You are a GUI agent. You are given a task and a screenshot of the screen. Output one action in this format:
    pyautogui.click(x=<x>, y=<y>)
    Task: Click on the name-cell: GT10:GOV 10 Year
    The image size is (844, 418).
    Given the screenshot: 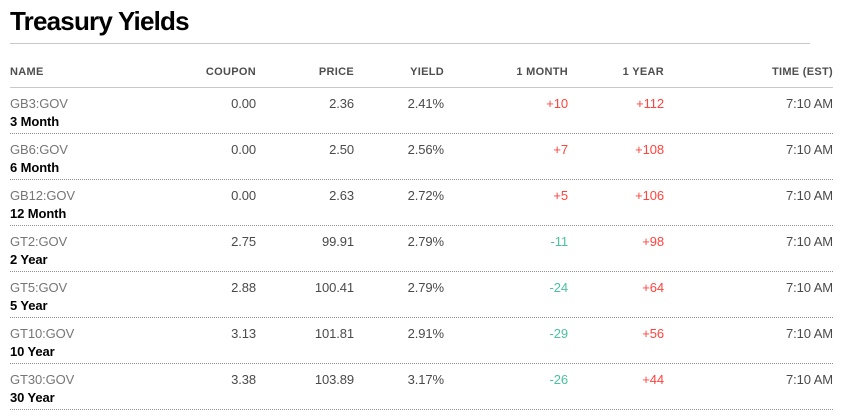 What is the action you would take?
    pyautogui.click(x=90, y=343)
    